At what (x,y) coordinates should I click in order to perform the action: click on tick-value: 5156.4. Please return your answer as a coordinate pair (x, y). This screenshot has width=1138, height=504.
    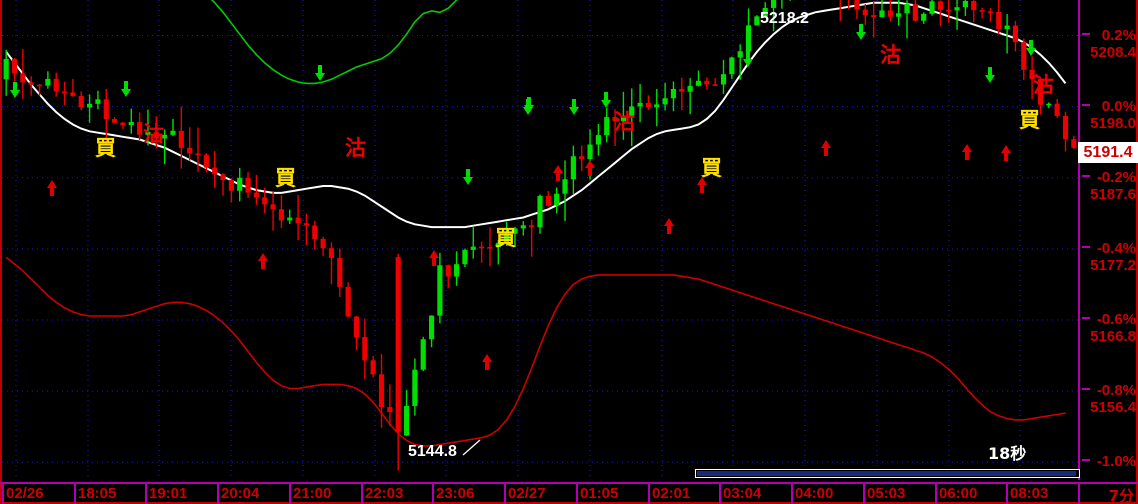
    Looking at the image, I should click on (1113, 408).